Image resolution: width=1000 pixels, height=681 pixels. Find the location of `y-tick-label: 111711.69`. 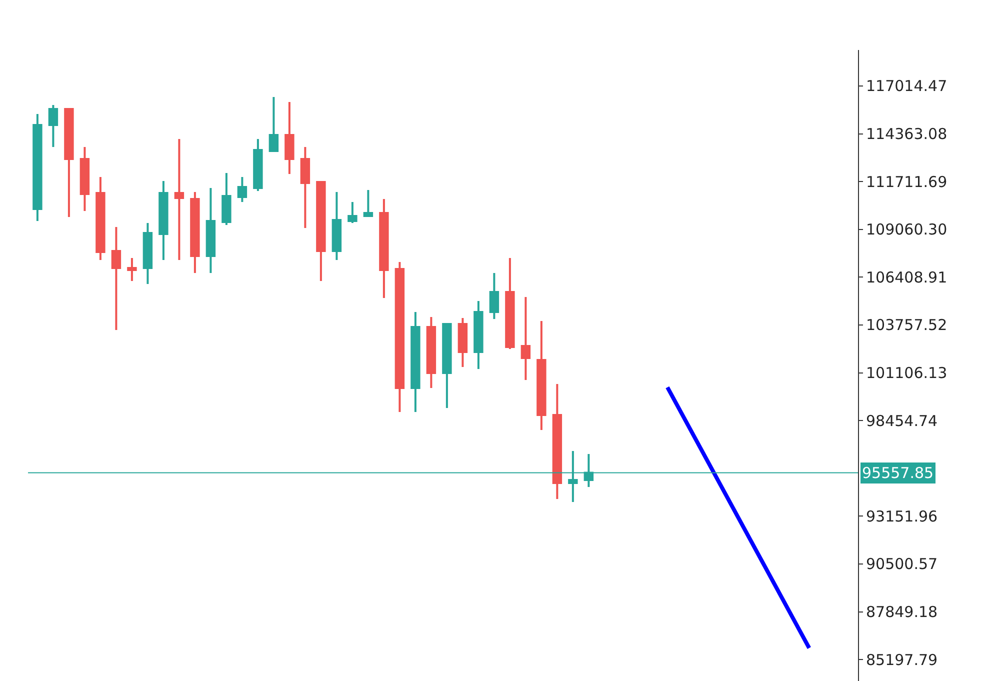

y-tick-label: 111711.69 is located at coordinates (907, 181).